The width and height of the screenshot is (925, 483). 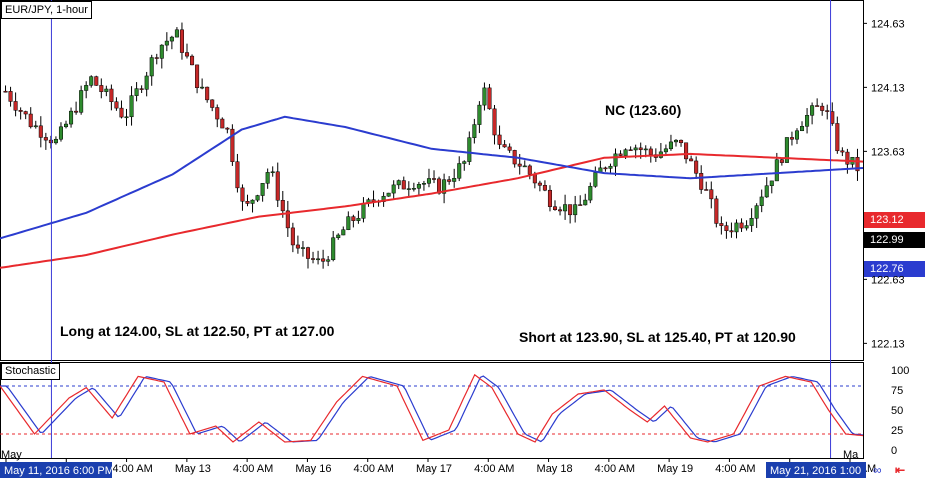 I want to click on symbol-label: EUR/JPY, 1-hour, so click(x=46, y=10).